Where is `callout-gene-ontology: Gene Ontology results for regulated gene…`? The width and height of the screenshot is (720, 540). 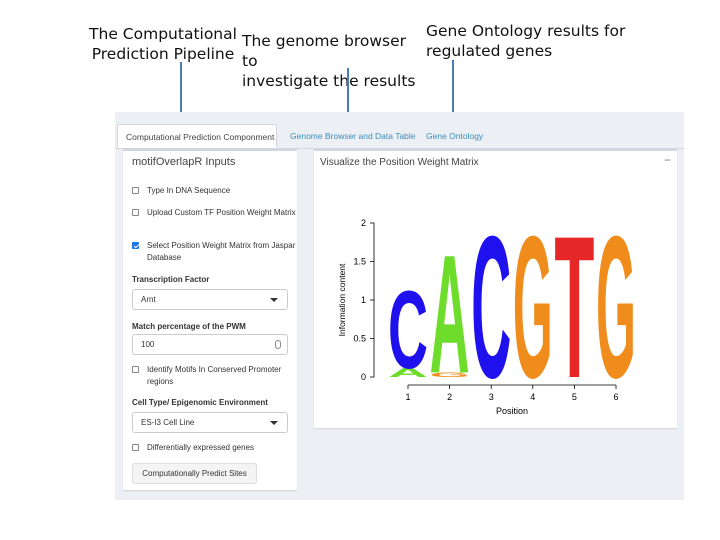
callout-gene-ontology: Gene Ontology results for regulated gene… is located at coordinates (526, 41).